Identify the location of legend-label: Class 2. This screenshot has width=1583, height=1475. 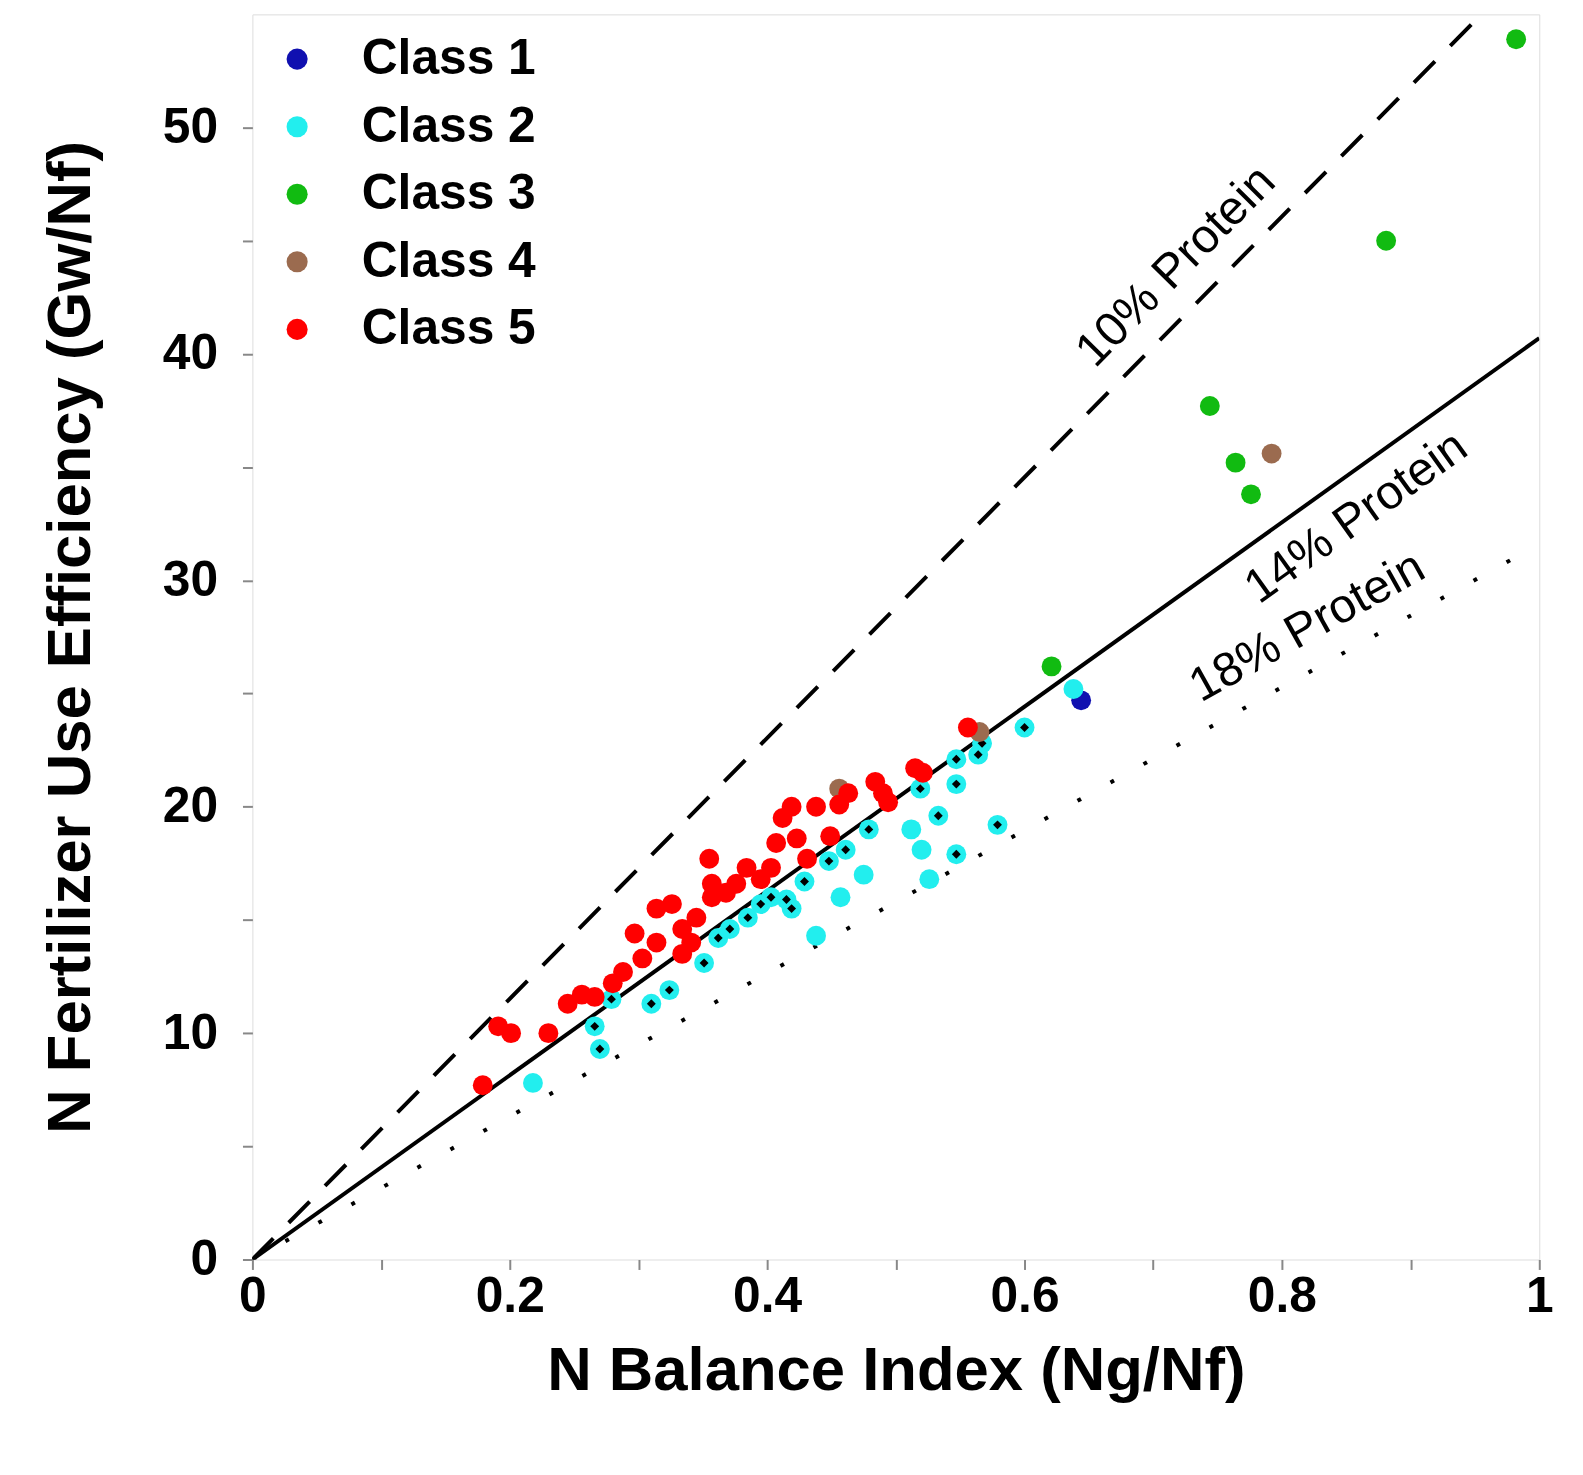
(448, 124).